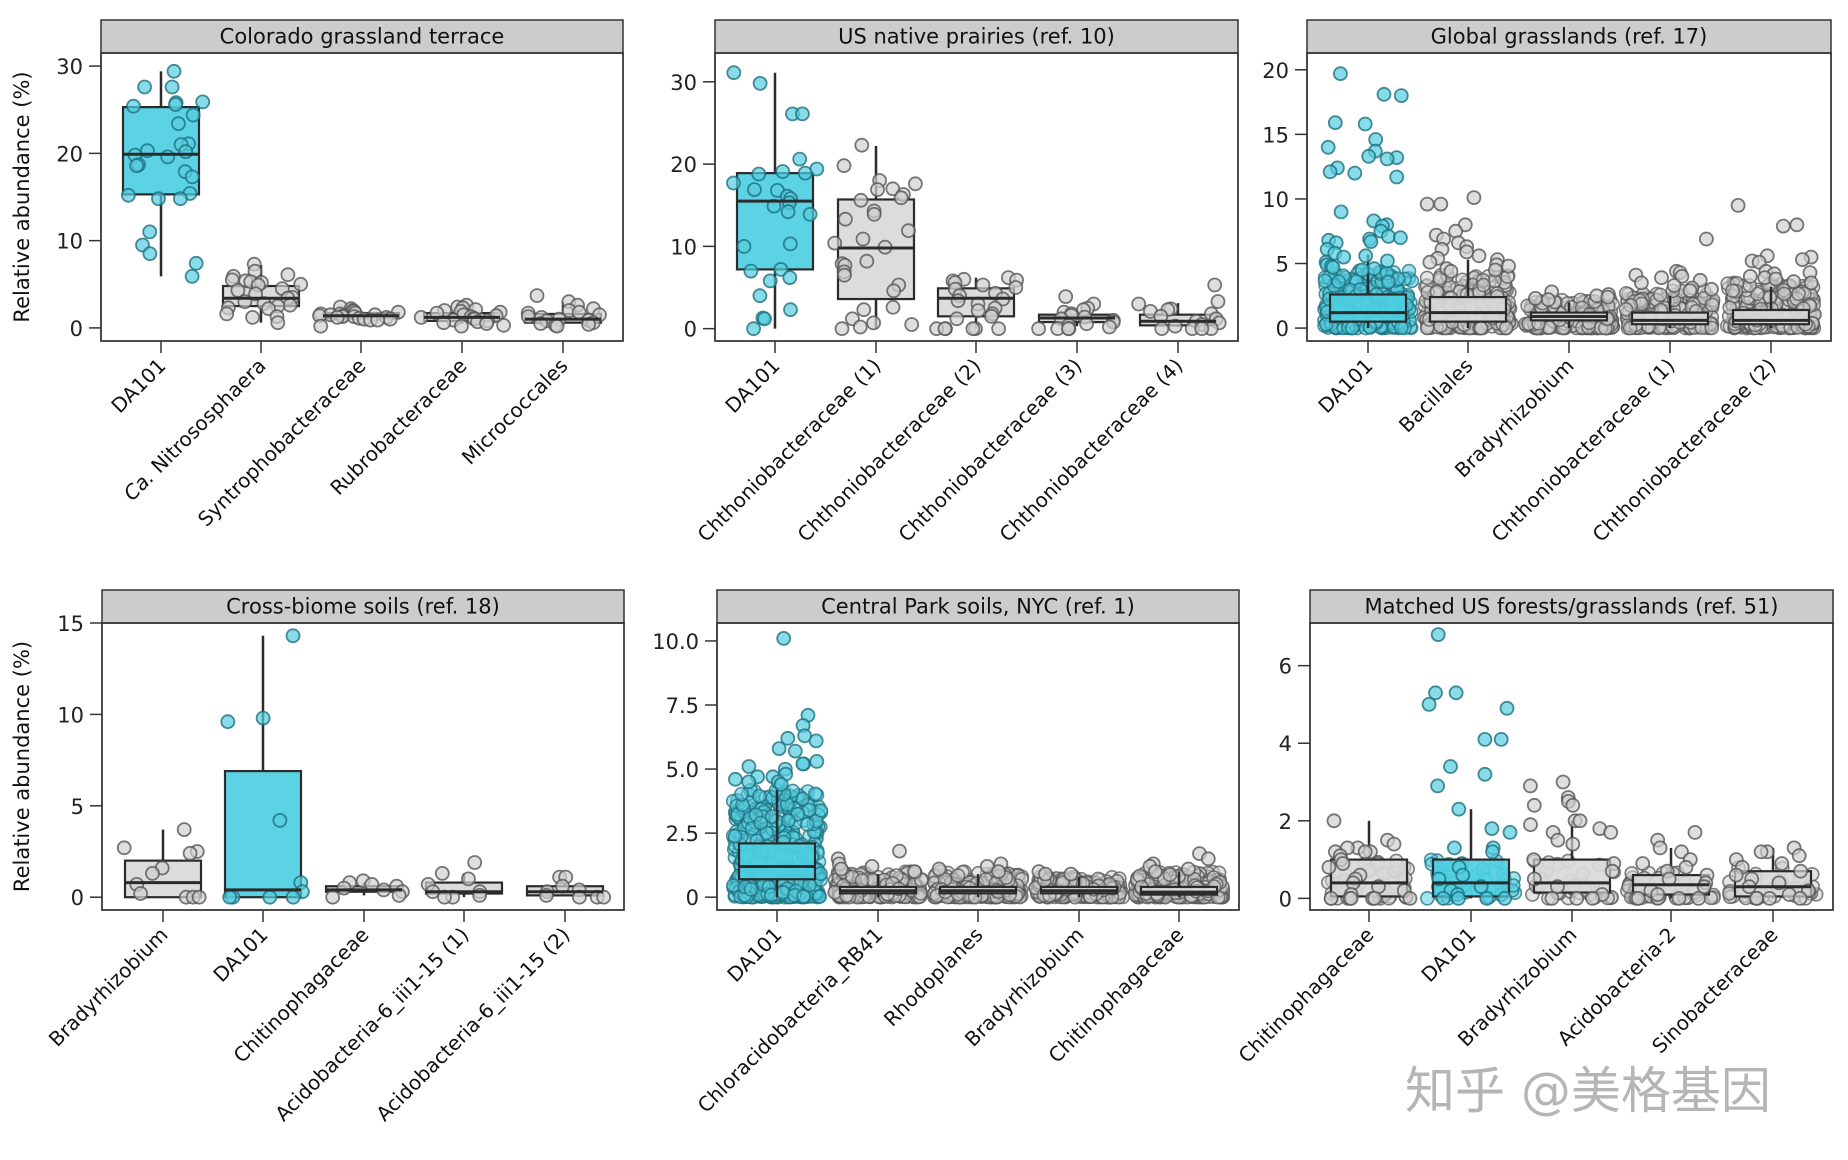  What do you see at coordinates (1275, 71) in the screenshot?
I see `y-tick-label: 20` at bounding box center [1275, 71].